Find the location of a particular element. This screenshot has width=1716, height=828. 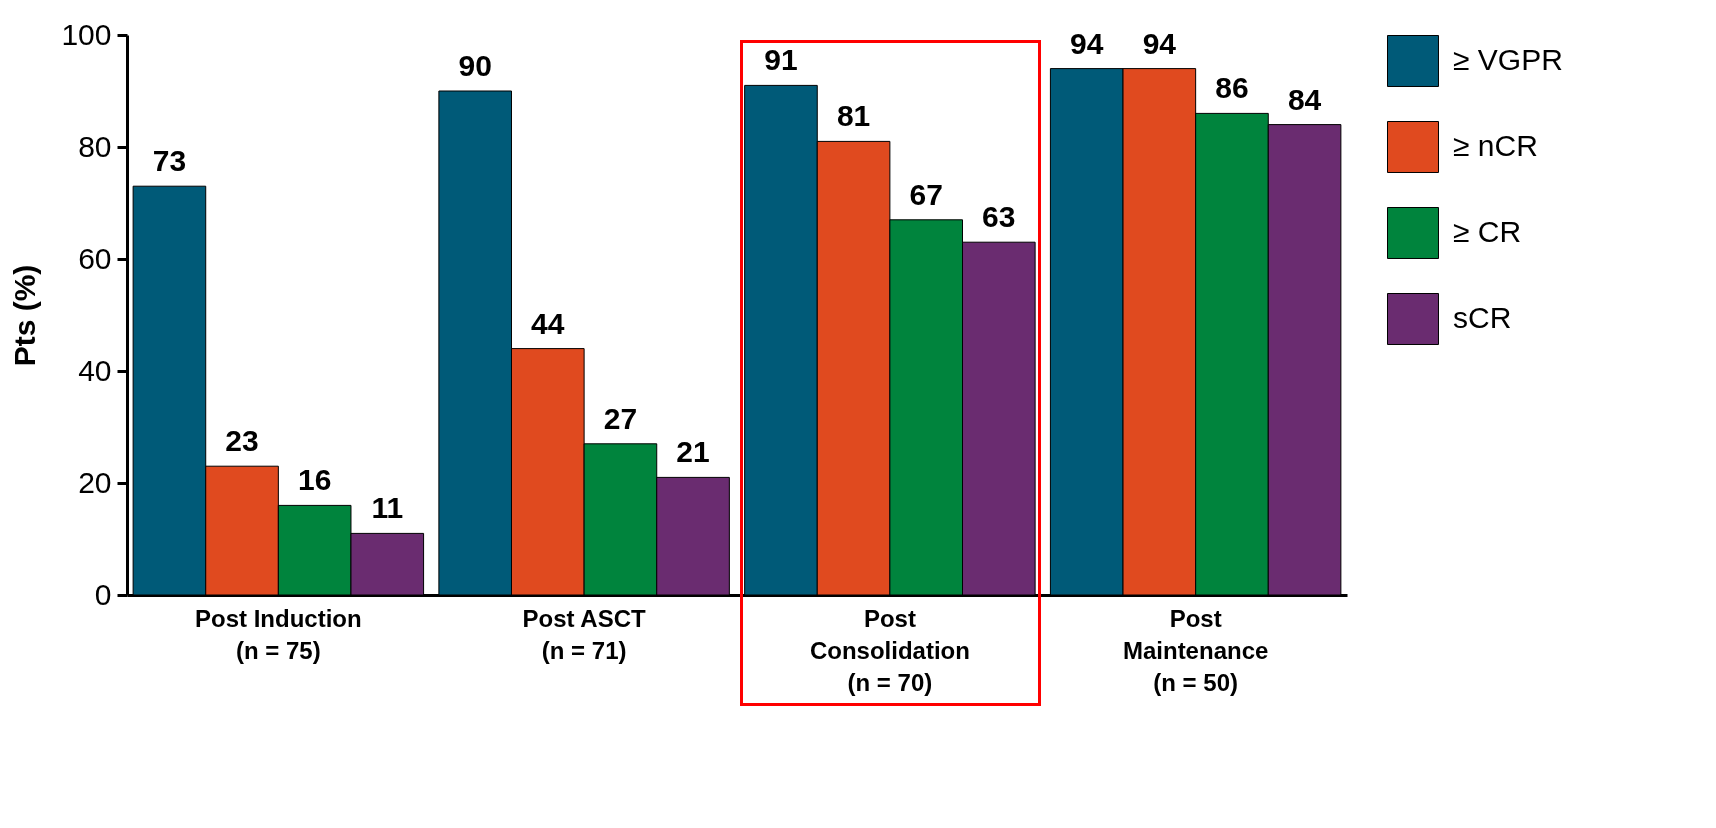

data-label: 67 is located at coordinates (926, 194).